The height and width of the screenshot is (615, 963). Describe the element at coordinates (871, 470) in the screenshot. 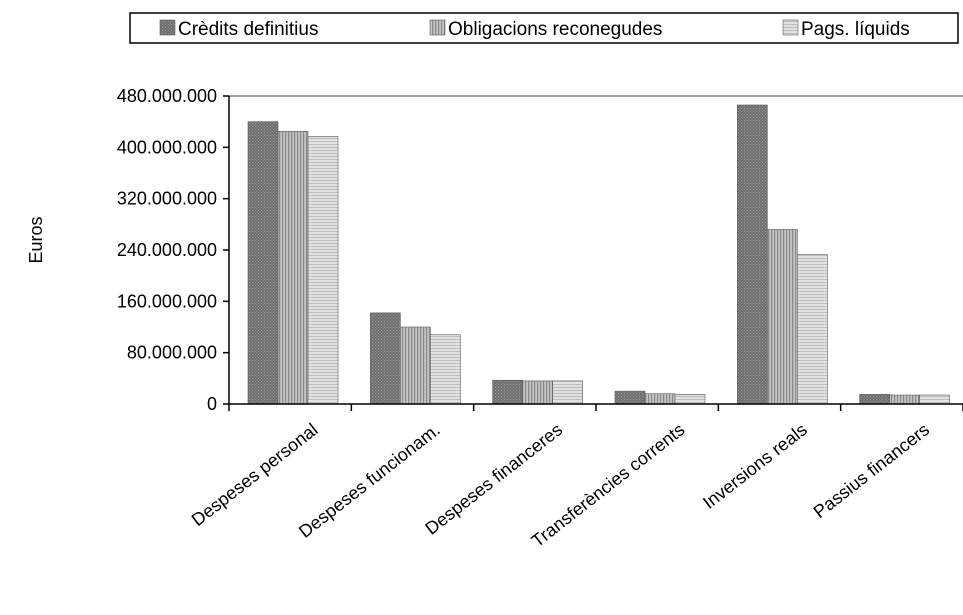

I see `x-category-label: Passius financers` at that location.